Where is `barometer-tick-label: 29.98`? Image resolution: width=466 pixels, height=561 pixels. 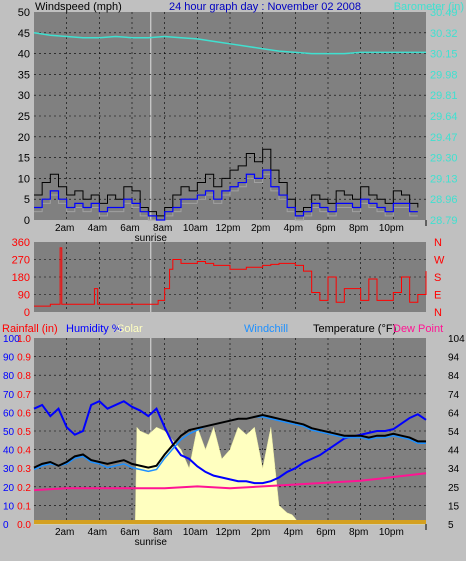 barometer-tick-label: 29.98 is located at coordinates (444, 75).